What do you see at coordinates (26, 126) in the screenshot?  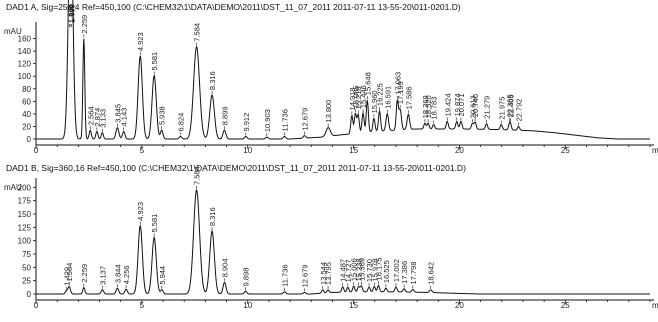 I see `y-tick-label: 20` at bounding box center [26, 126].